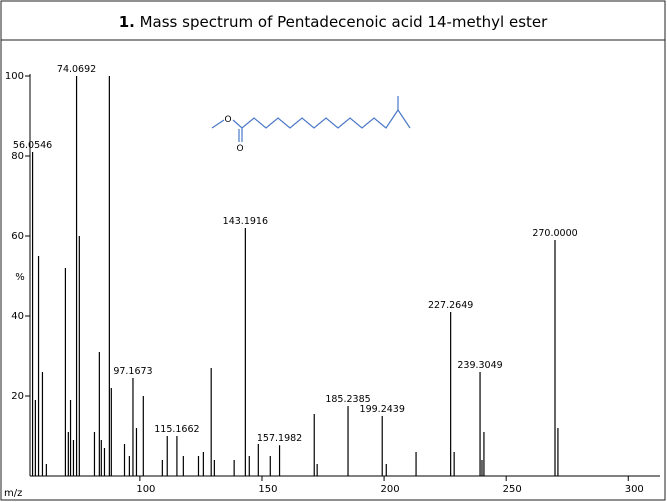 Image resolution: width=667 pixels, height=502 pixels. Describe the element at coordinates (13, 493) in the screenshot. I see `x-axis-label: m/z` at that location.